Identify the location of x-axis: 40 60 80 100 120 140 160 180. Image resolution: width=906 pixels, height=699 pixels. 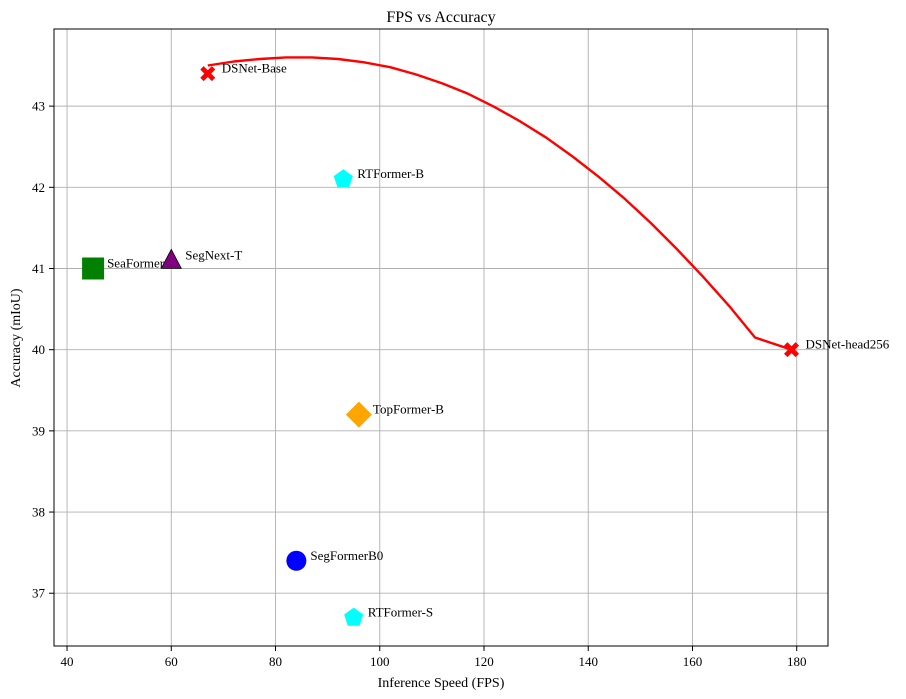
(434, 657).